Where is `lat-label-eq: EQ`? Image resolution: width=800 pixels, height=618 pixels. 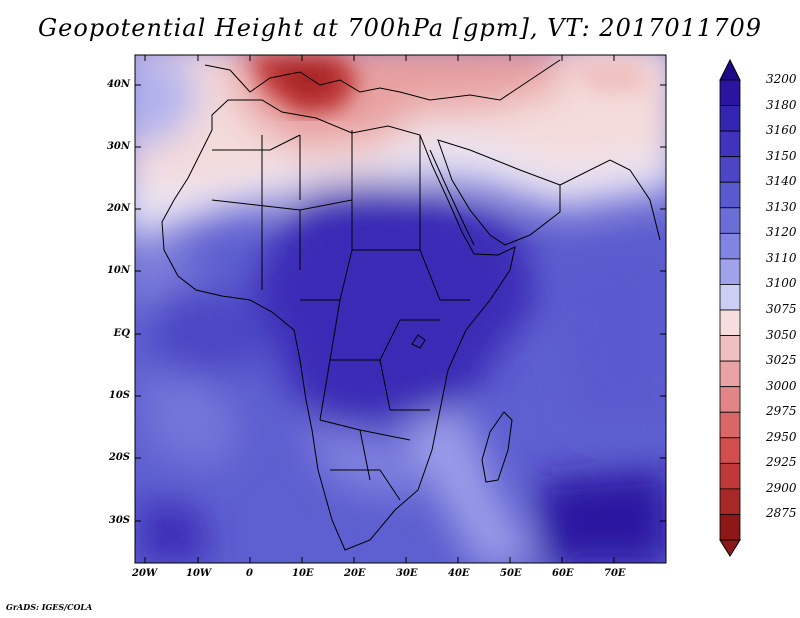
lat-label-eq: EQ is located at coordinates (121, 333).